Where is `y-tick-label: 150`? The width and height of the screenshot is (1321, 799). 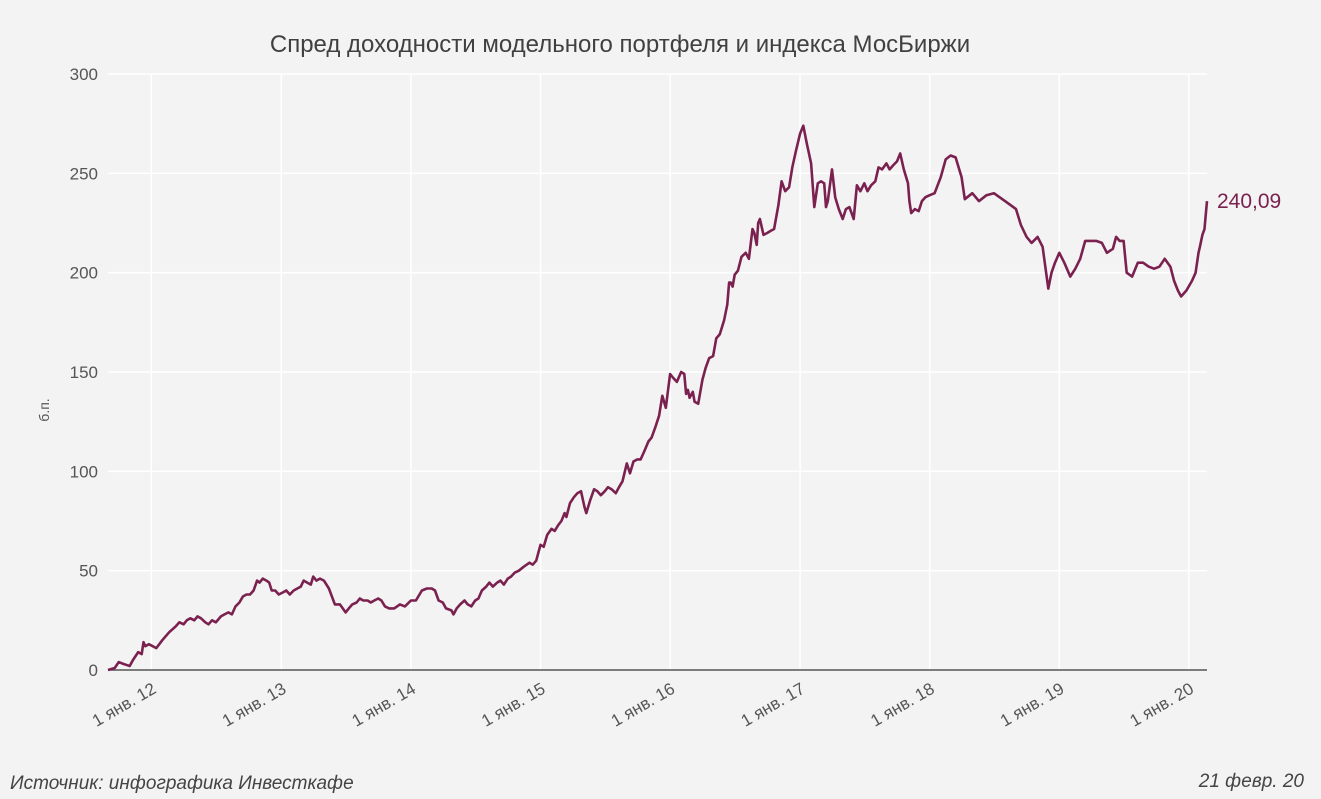 y-tick-label: 150 is located at coordinates (84, 372).